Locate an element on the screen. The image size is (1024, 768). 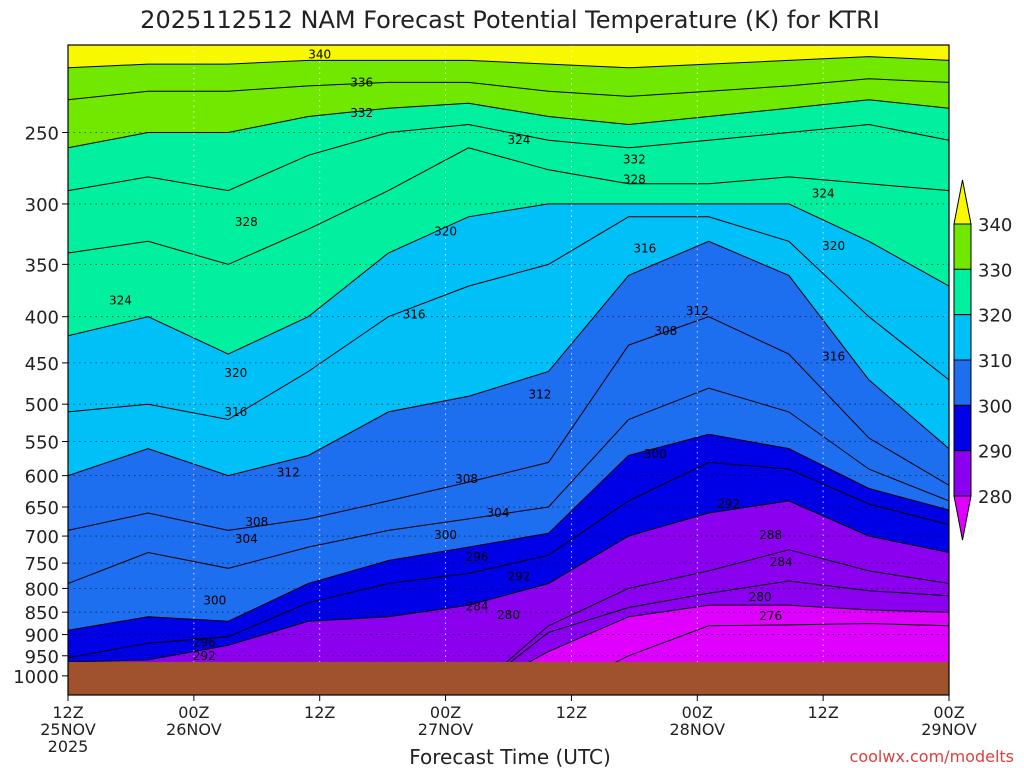
credit-text: coolwx.com/modelts is located at coordinates (932, 756).